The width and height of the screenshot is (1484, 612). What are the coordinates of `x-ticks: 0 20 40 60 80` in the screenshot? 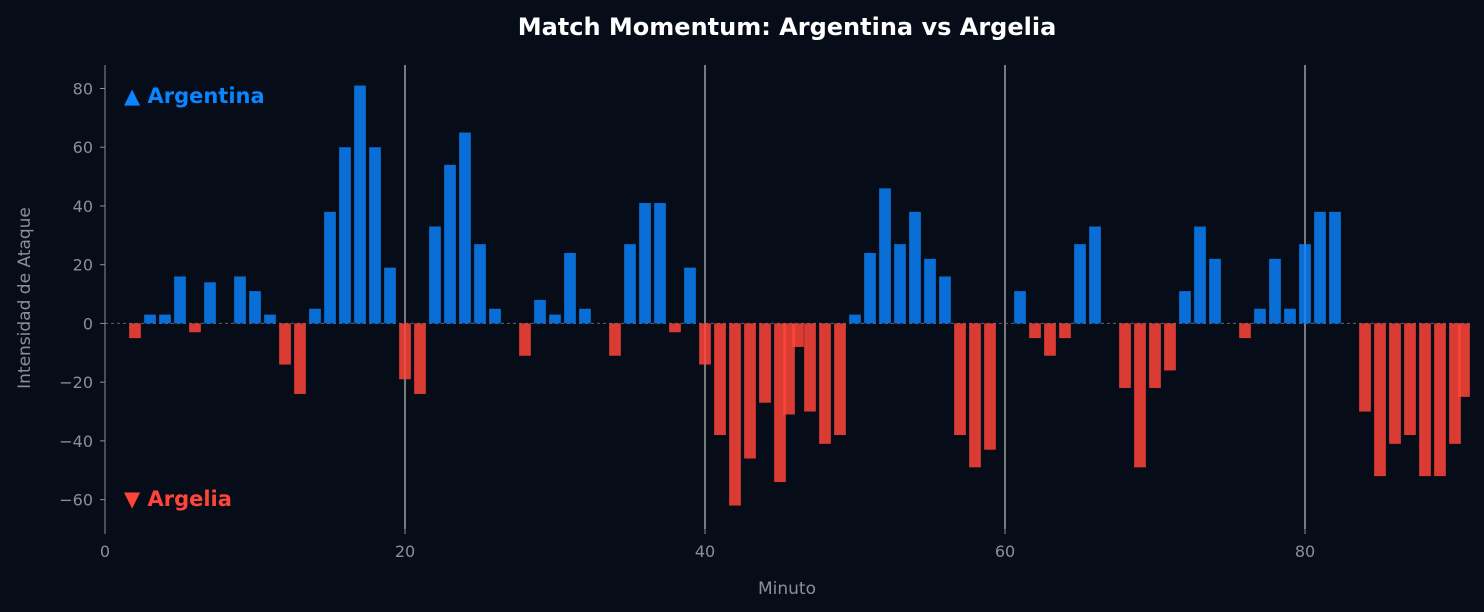 It's located at (707, 545).